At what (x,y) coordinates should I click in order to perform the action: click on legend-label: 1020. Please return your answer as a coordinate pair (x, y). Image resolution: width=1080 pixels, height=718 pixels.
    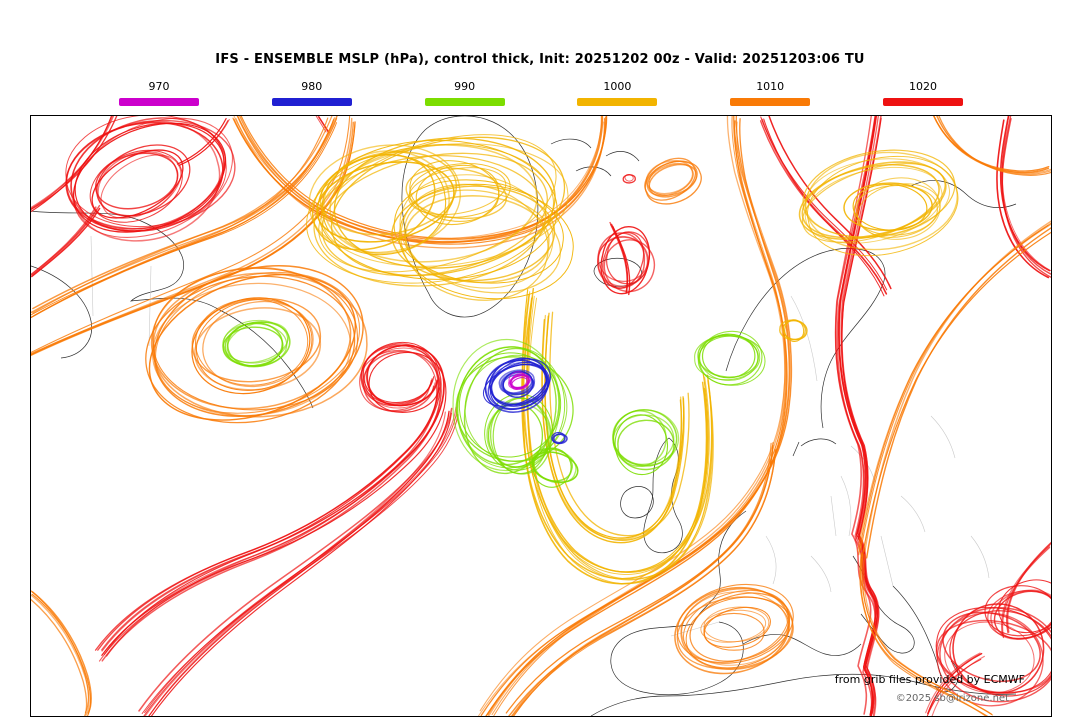
    Looking at the image, I should click on (922, 86).